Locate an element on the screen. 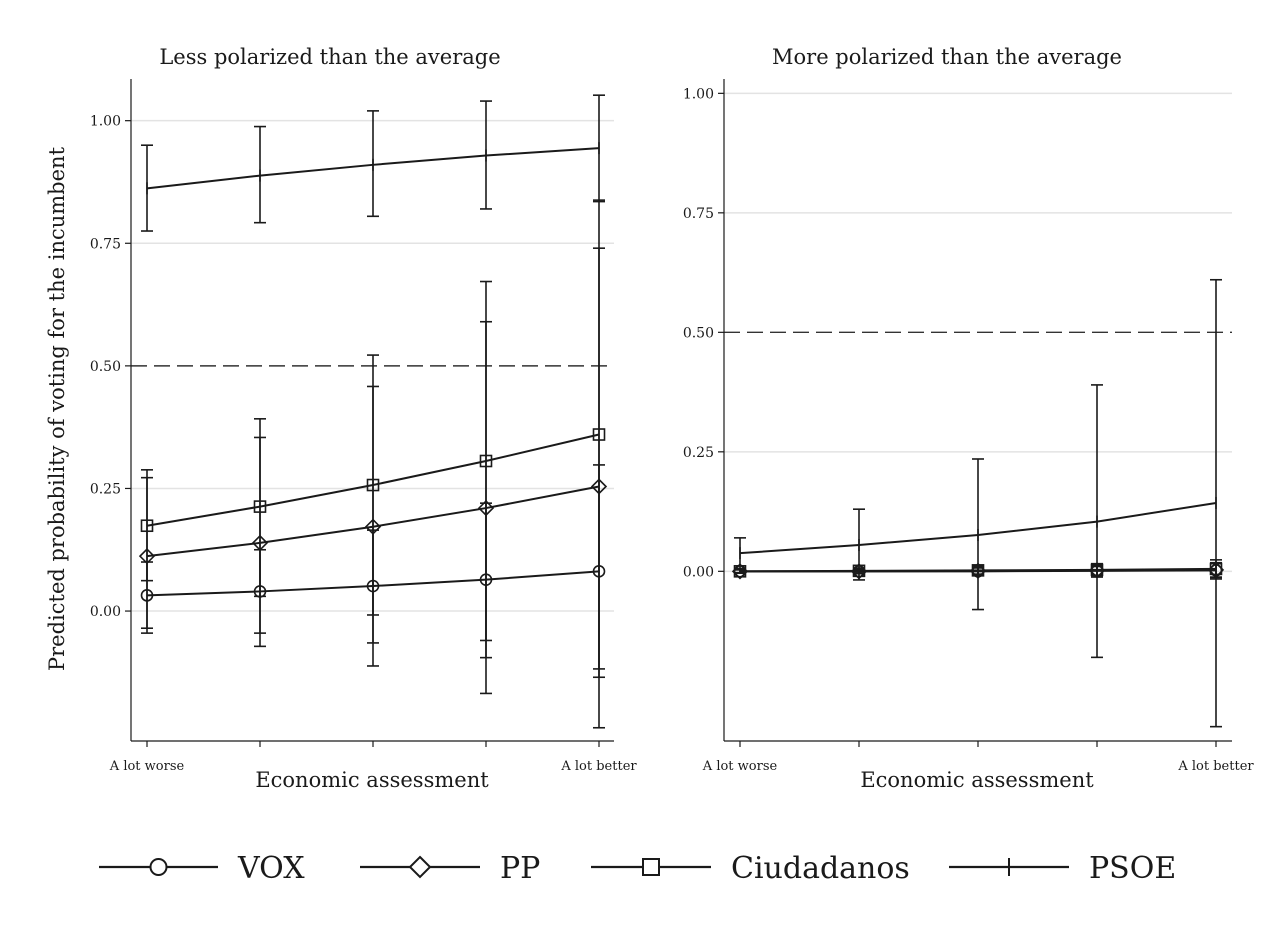 This screenshot has height=929, width=1277. legend-label: PSOE is located at coordinates (1132, 868).